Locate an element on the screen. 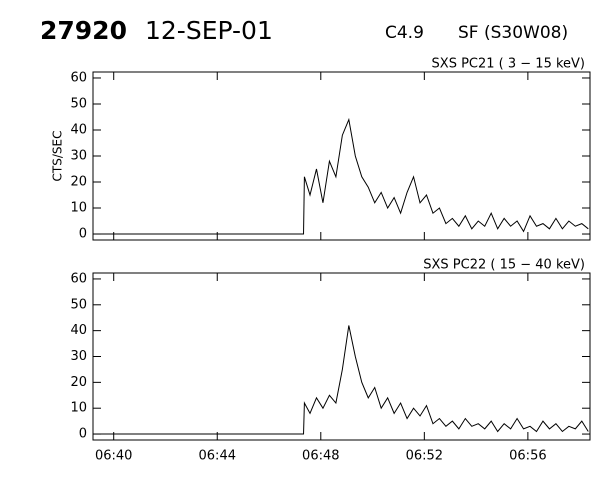  flare-class: C4.9 is located at coordinates (404, 33).